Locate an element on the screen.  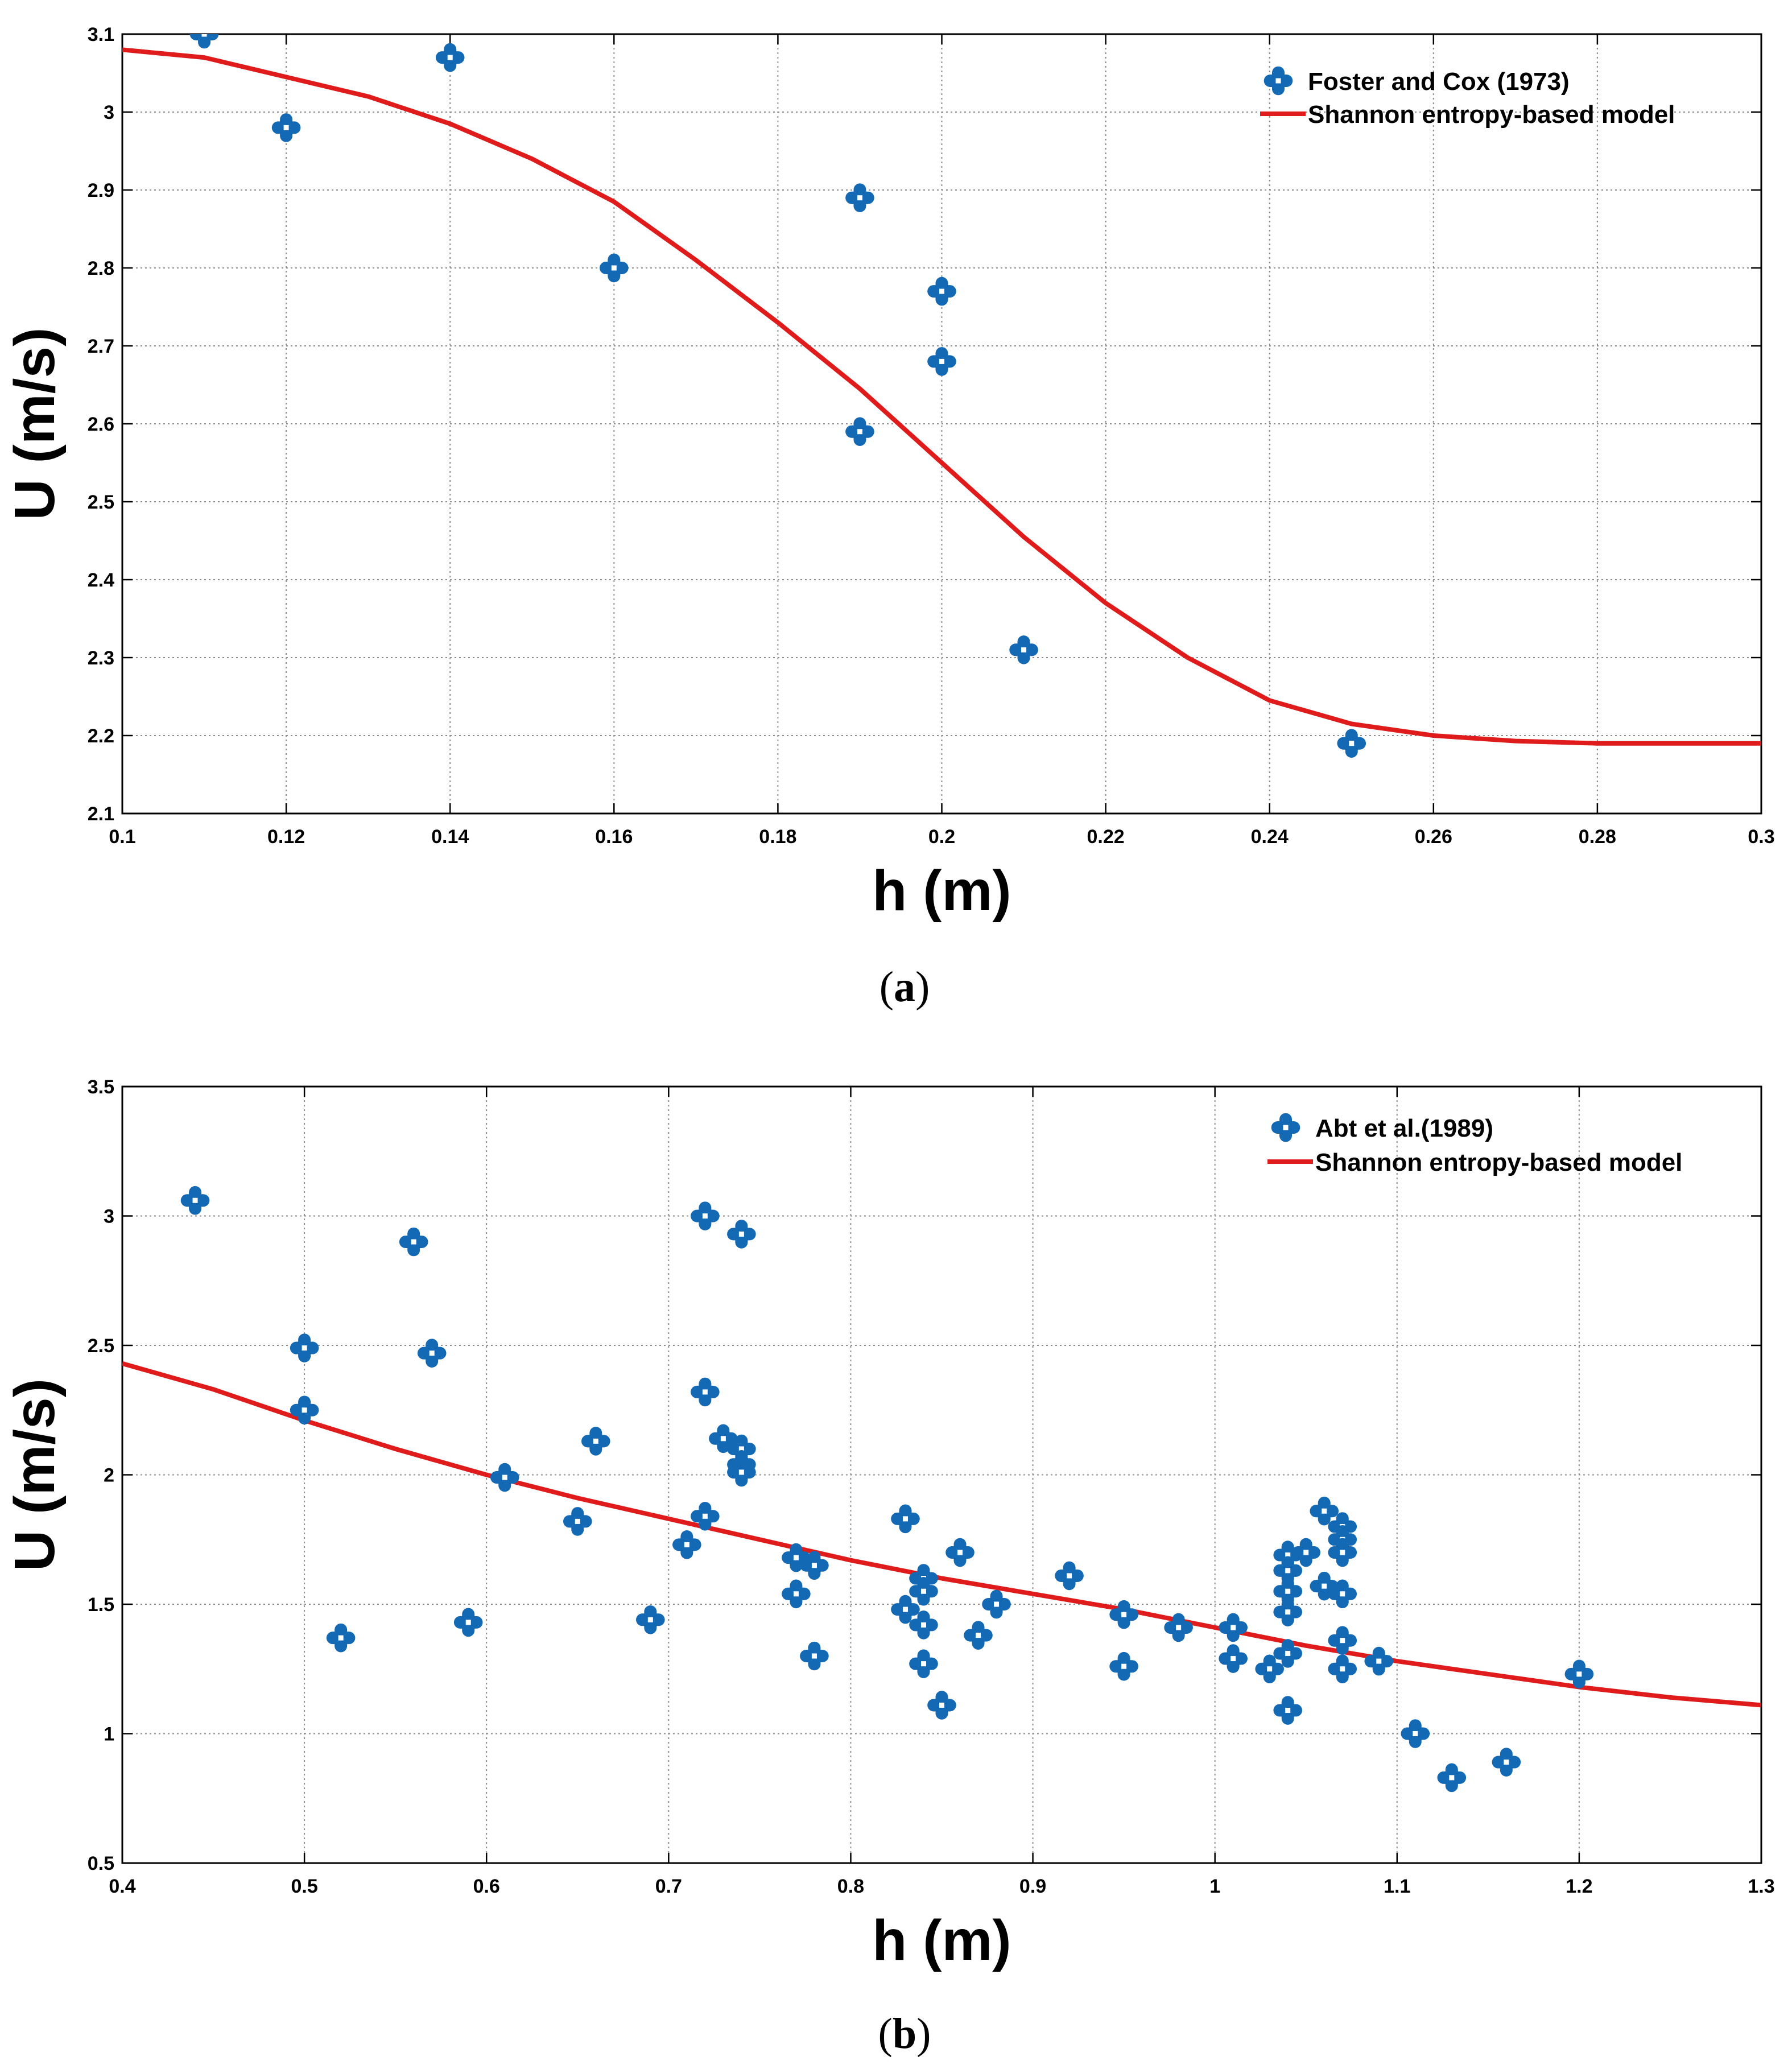
caption-paren-close-a: ) is located at coordinates (922, 987).